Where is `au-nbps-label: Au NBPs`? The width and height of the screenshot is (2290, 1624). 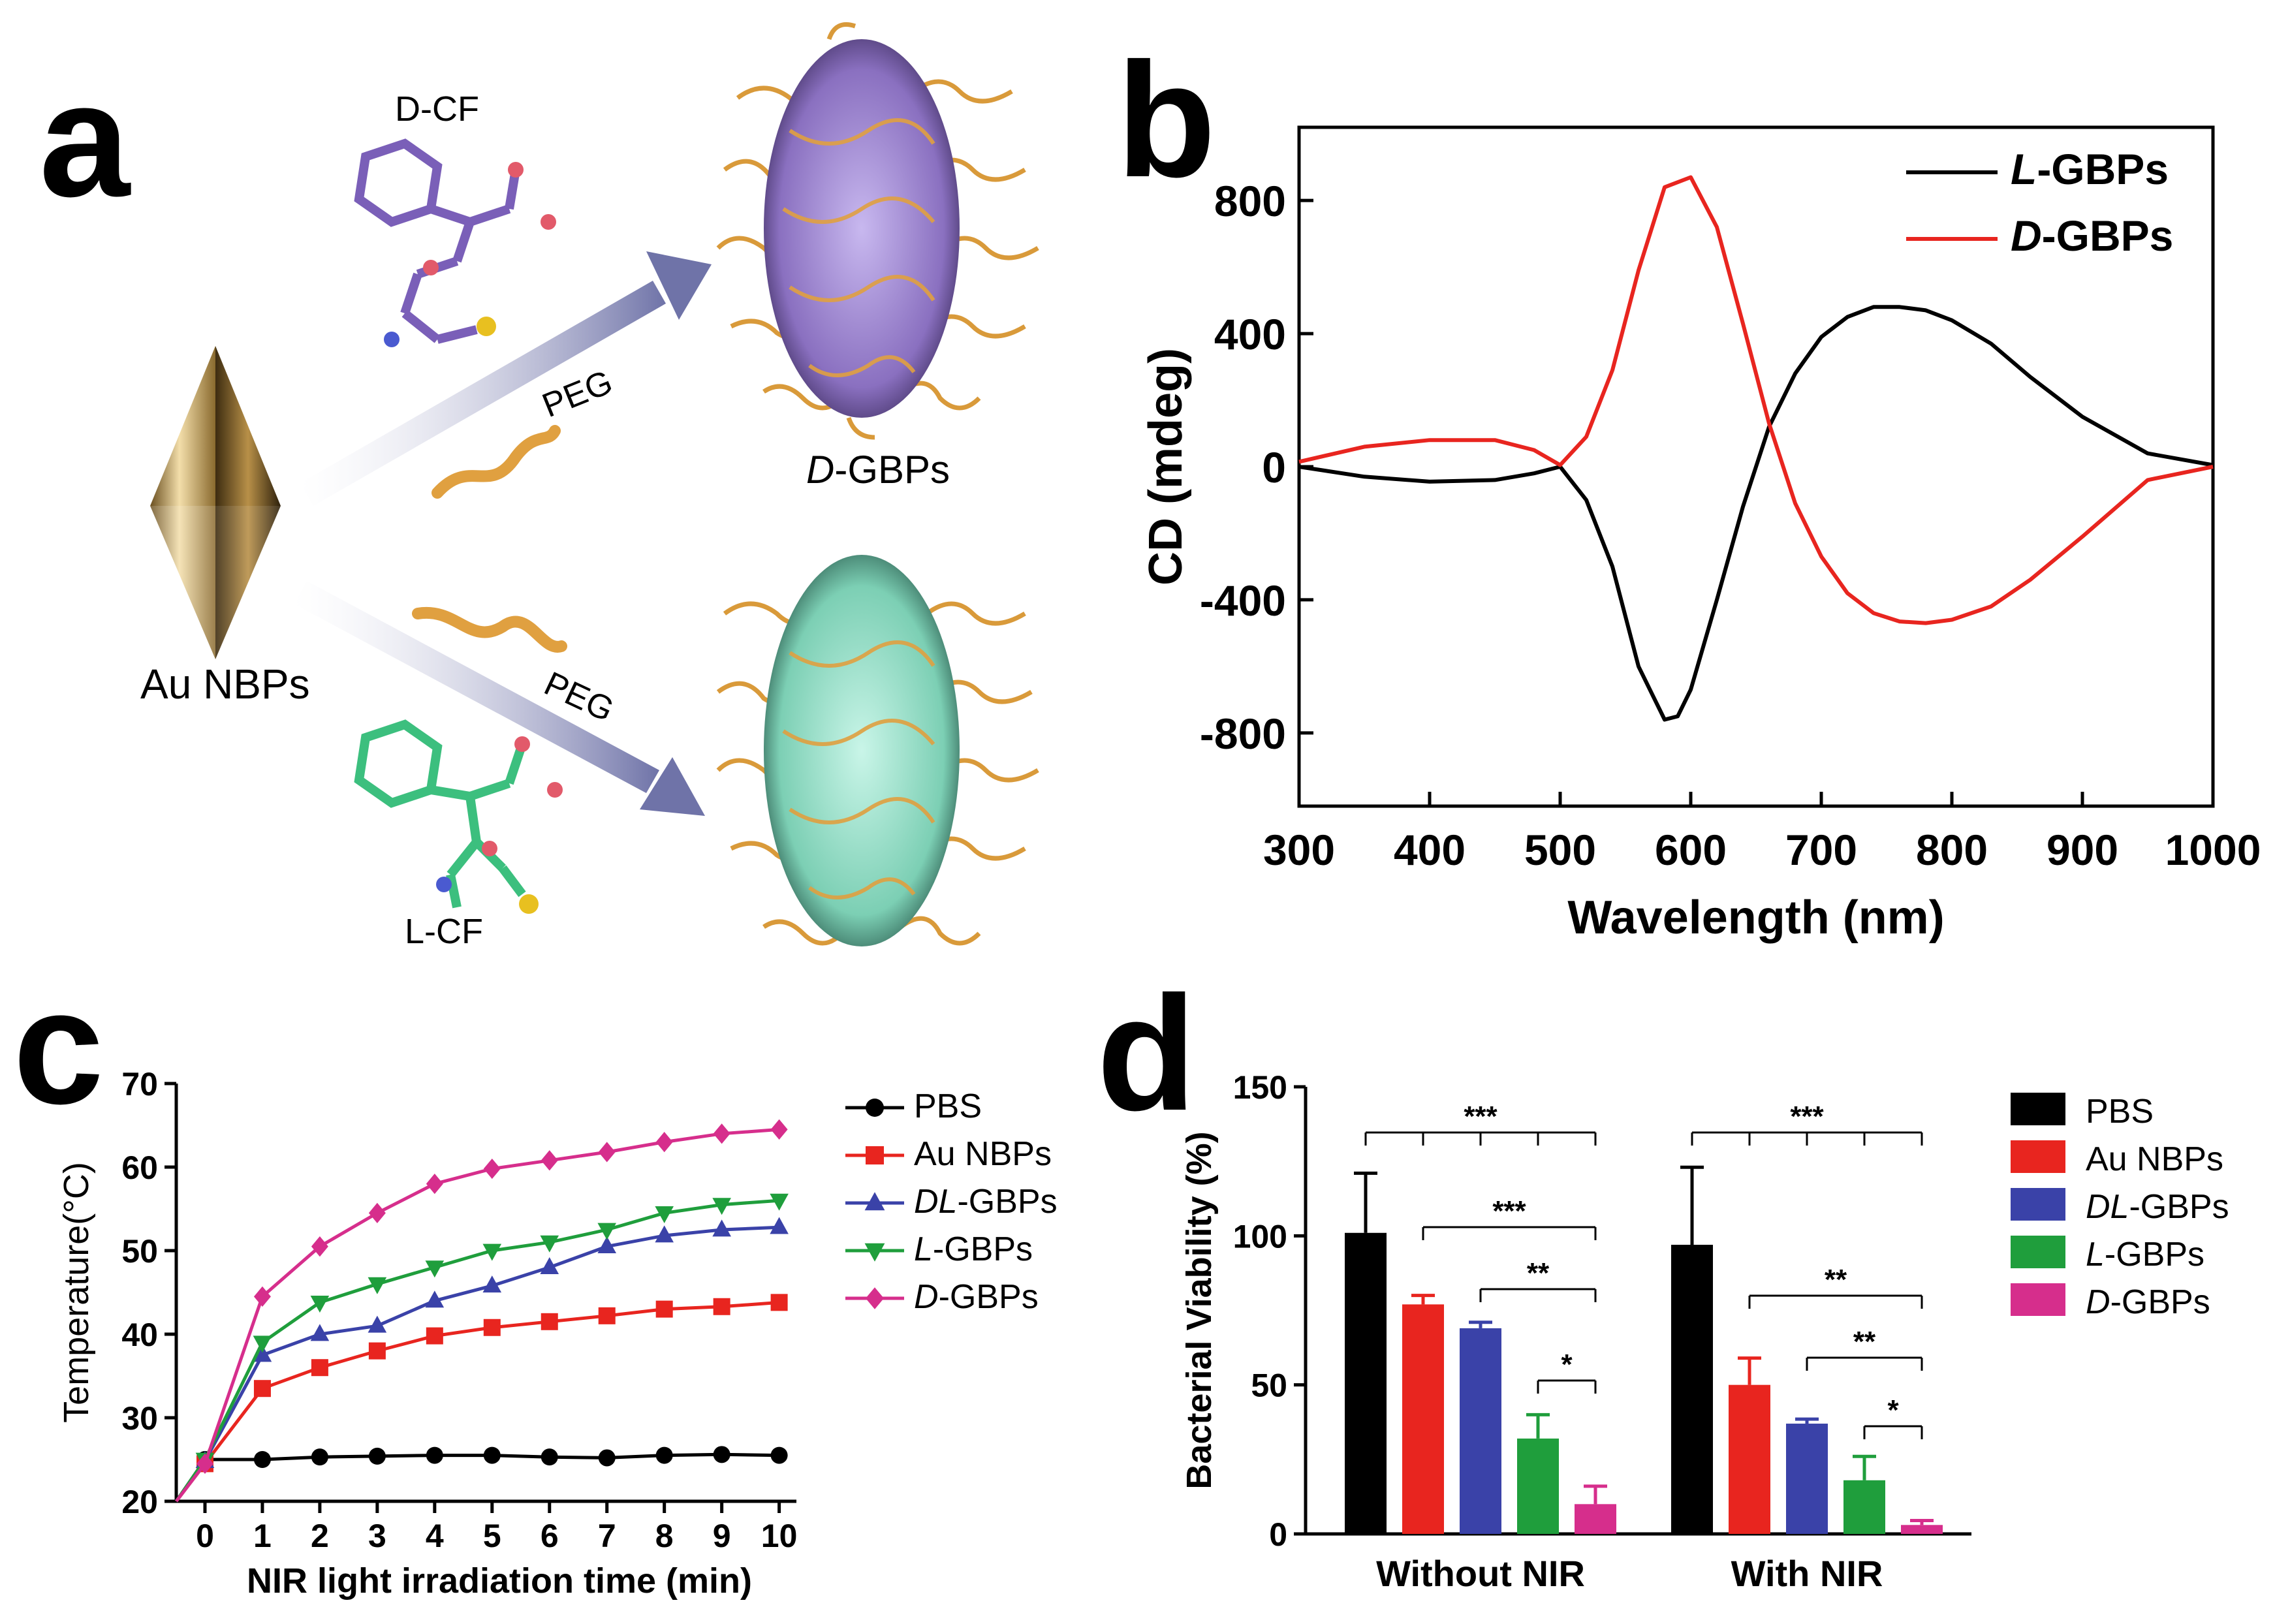
au-nbps-label: Au NBPs is located at coordinates (225, 685).